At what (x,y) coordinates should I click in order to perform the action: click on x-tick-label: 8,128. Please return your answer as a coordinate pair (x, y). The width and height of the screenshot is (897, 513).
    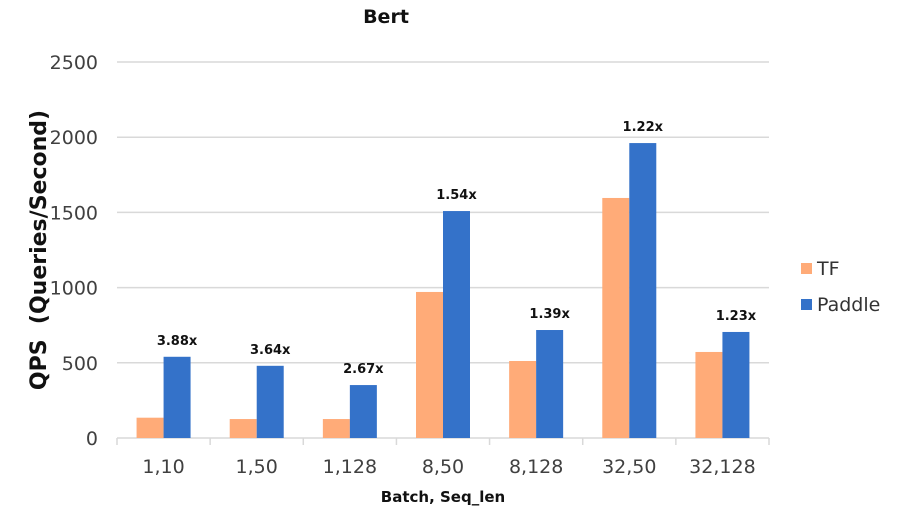
    Looking at the image, I should click on (536, 467).